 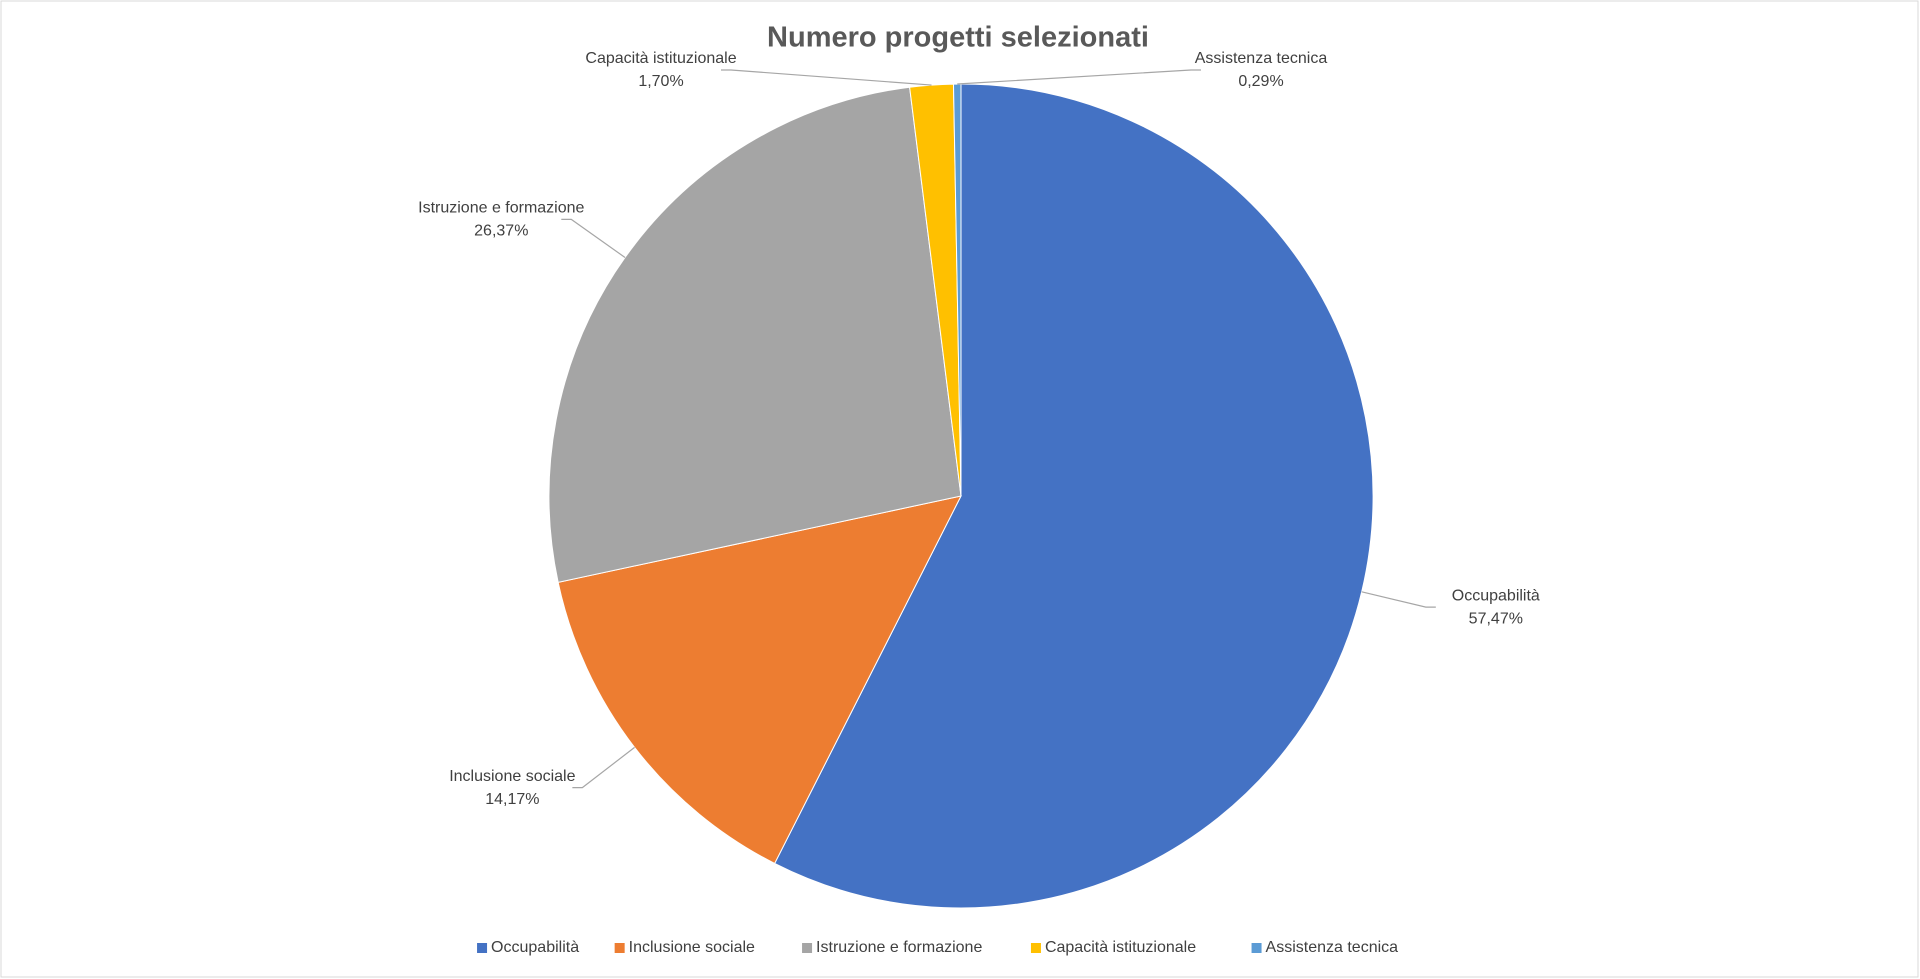 What do you see at coordinates (1120, 947) in the screenshot?
I see `legend-label: Capacità istituzionale` at bounding box center [1120, 947].